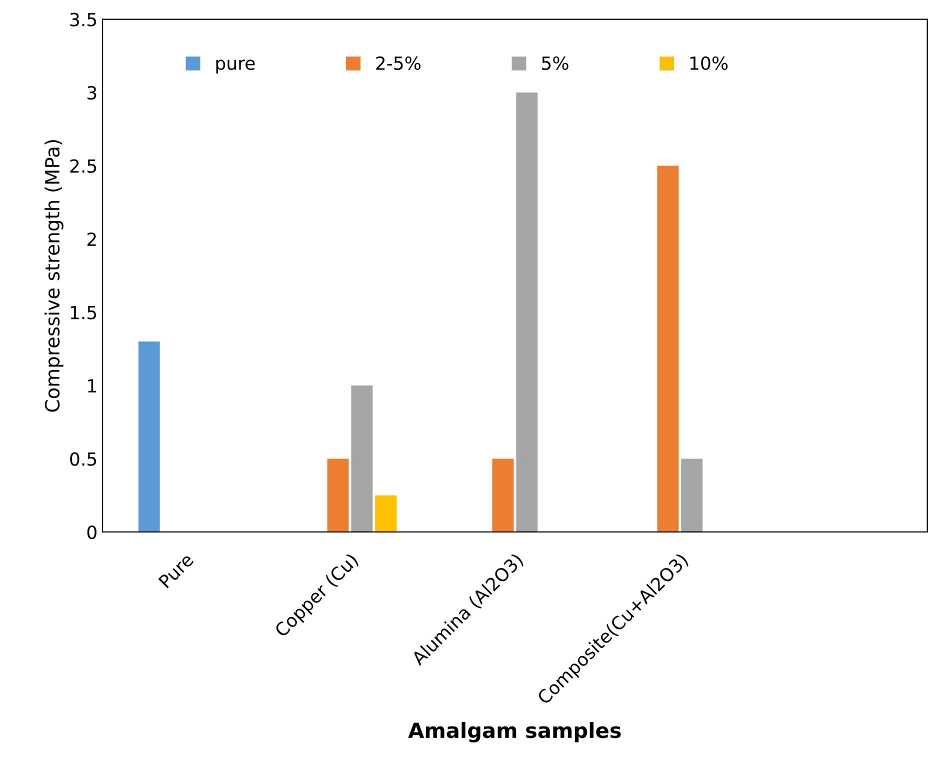 This screenshot has height=771, width=932. What do you see at coordinates (92, 385) in the screenshot?
I see `y-tick-label: 1` at bounding box center [92, 385].